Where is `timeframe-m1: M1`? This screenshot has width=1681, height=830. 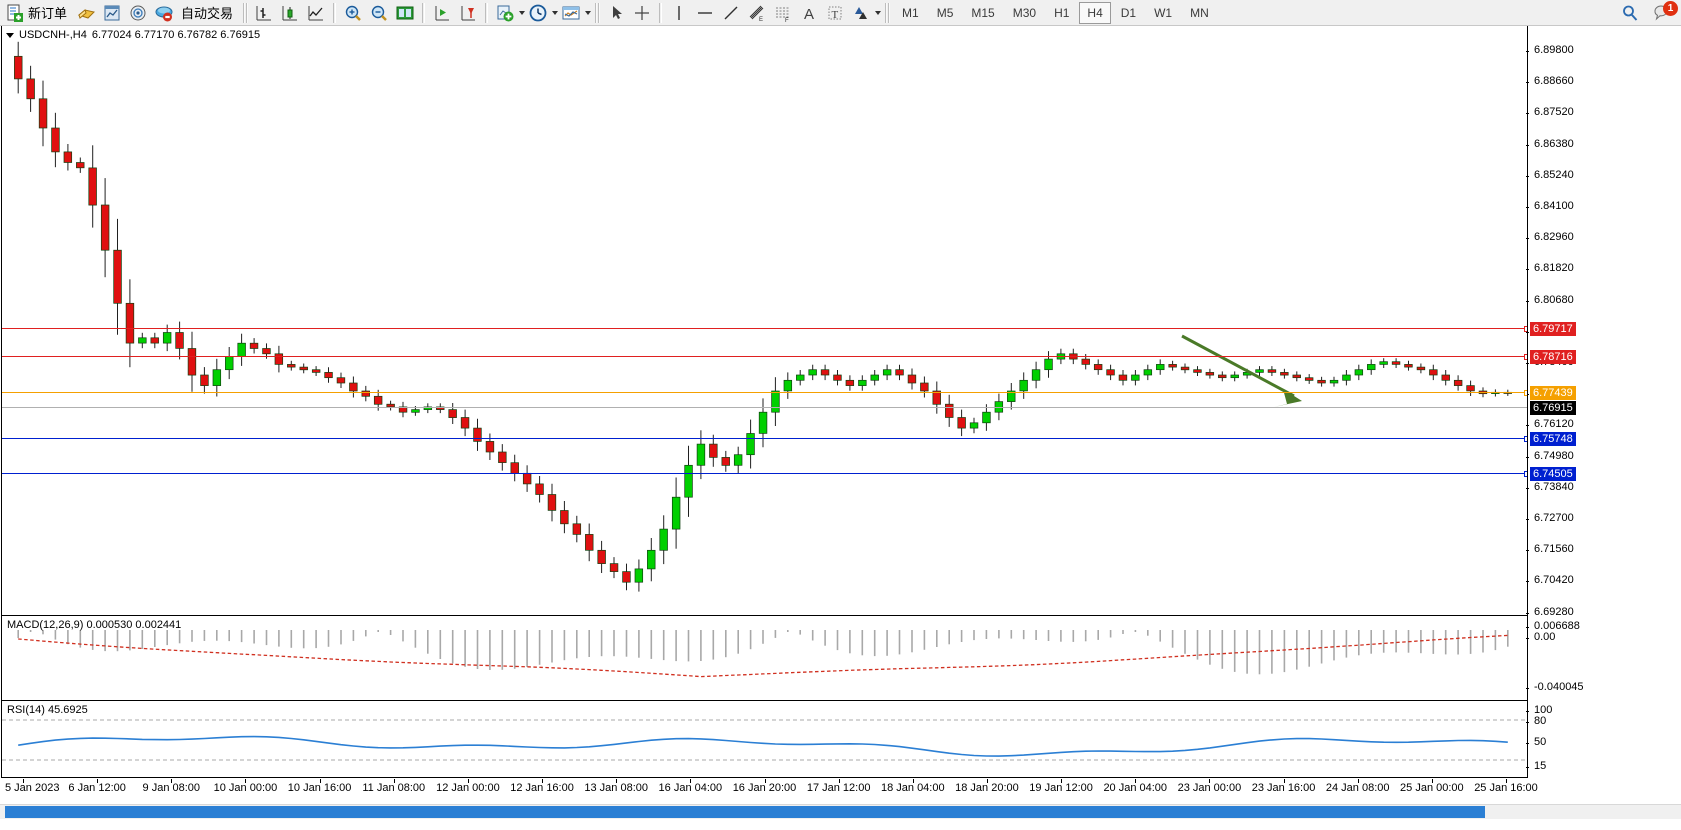
timeframe-m1: M1 is located at coordinates (910, 12).